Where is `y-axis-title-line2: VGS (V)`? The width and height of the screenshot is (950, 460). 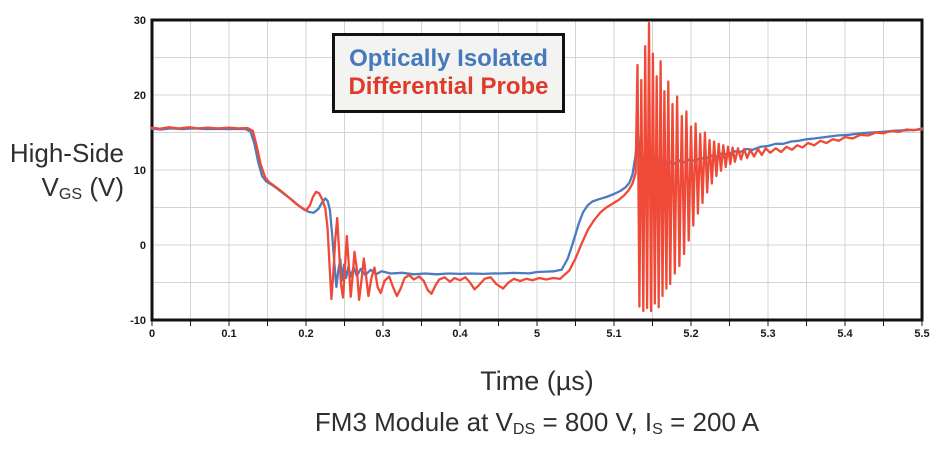 y-axis-title-line2: VGS (V) is located at coordinates (82, 187).